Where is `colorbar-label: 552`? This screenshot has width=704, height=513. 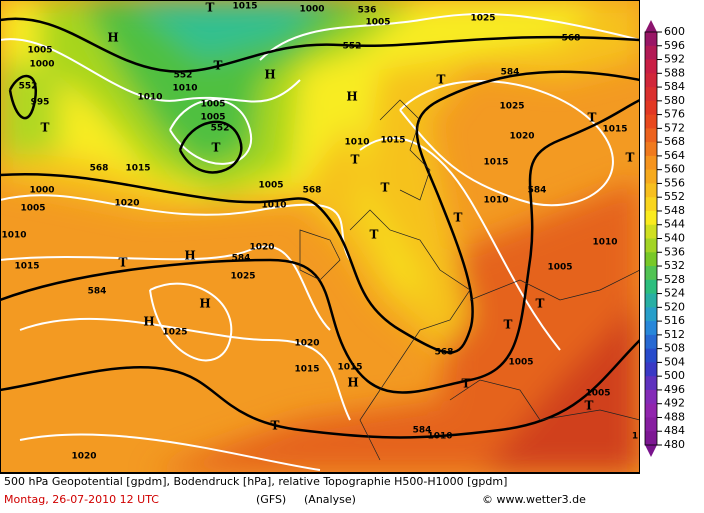
colorbar-label: 552 is located at coordinates (674, 196).